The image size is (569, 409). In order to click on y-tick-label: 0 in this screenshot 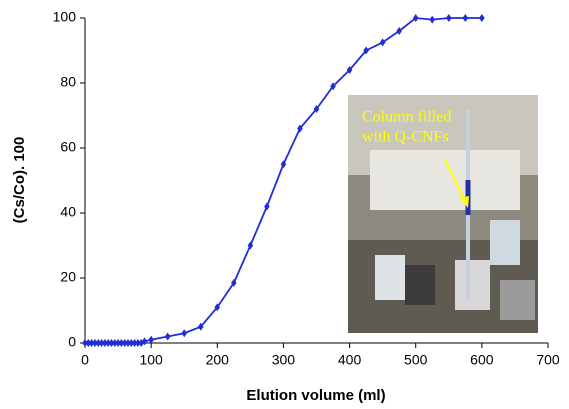, I will do `click(72, 342)`.